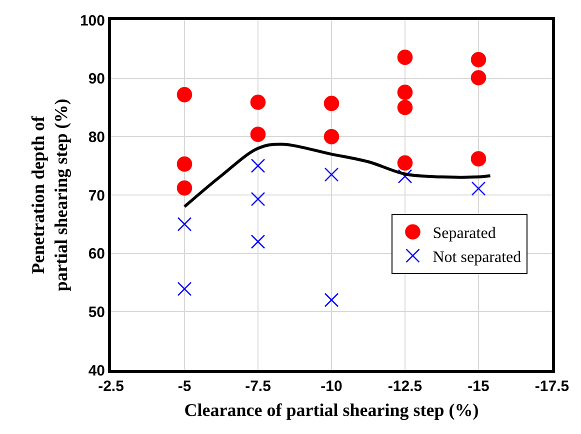  Describe the element at coordinates (185, 386) in the screenshot. I see `x-tick-label: -5` at that location.